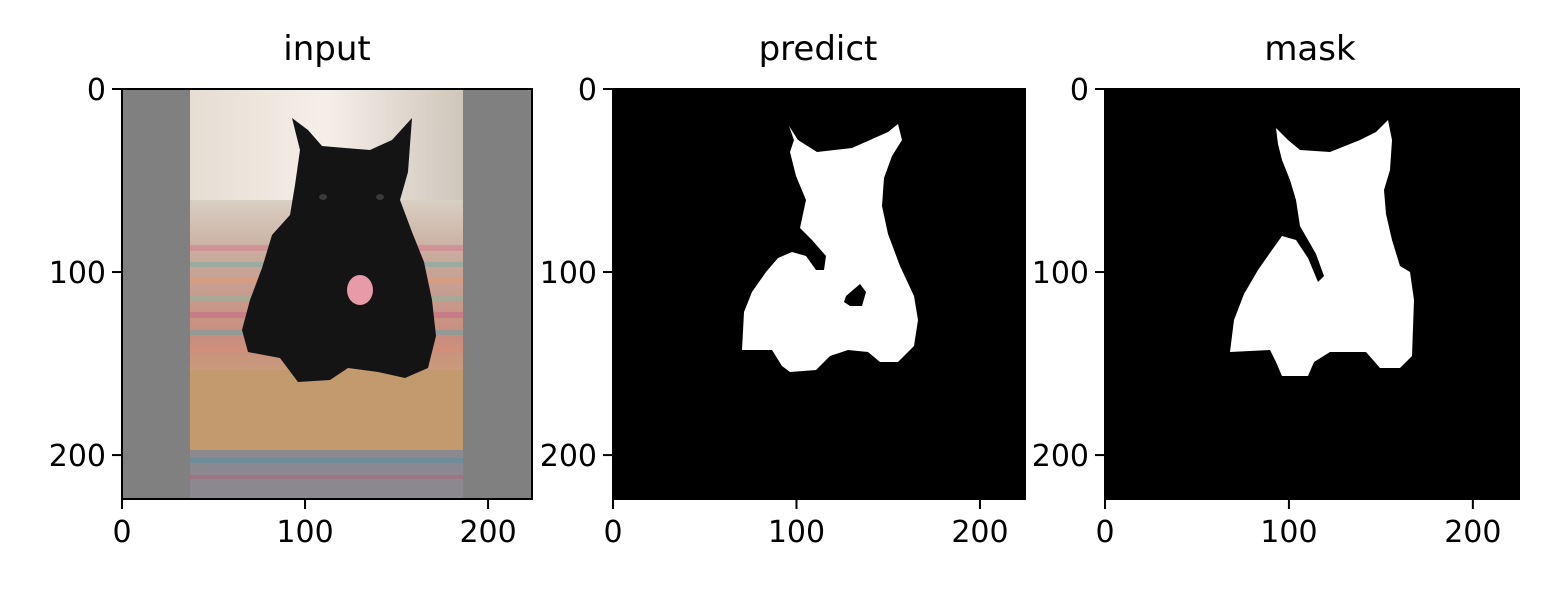 The width and height of the screenshot is (1546, 591). Describe the element at coordinates (326, 474) in the screenshot. I see `photo-carpet` at that location.